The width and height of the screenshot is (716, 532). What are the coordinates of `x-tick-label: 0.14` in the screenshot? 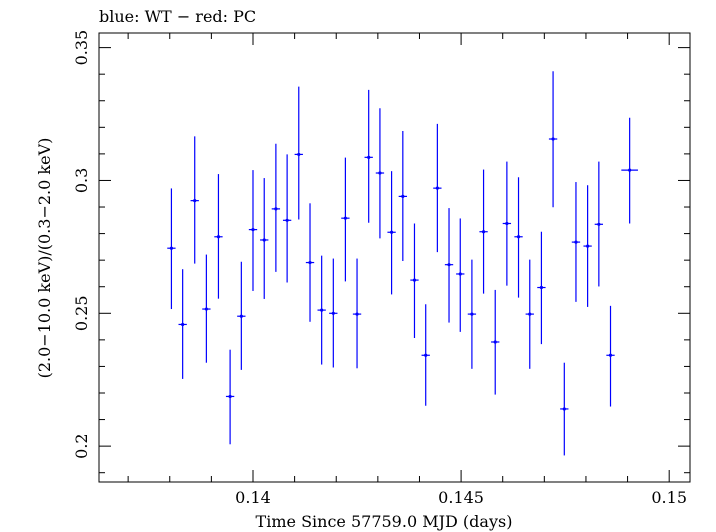 It's located at (253, 497).